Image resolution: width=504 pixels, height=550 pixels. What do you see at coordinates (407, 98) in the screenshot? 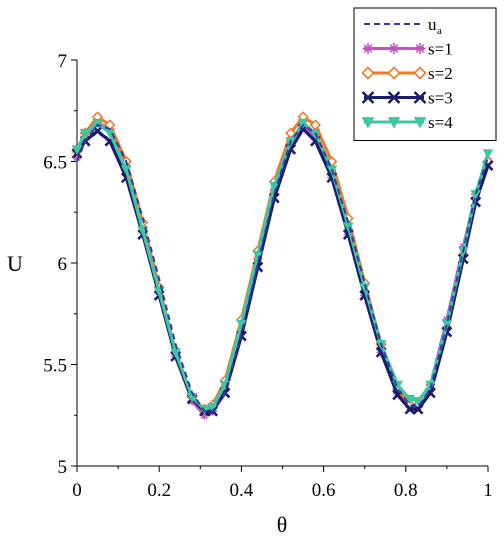
I see `legend-item-s-3: s=3` at bounding box center [407, 98].